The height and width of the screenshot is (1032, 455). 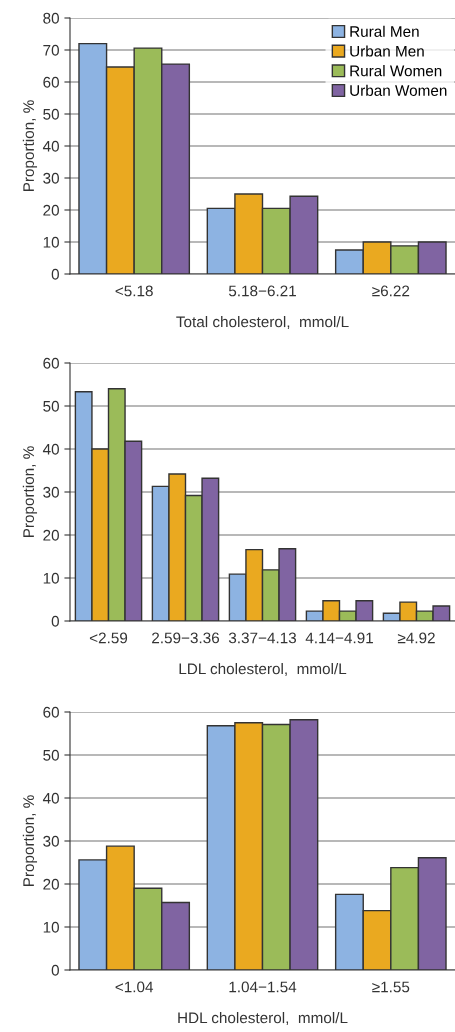 I want to click on x-tick-label: 2.59−3.36, so click(x=186, y=638).